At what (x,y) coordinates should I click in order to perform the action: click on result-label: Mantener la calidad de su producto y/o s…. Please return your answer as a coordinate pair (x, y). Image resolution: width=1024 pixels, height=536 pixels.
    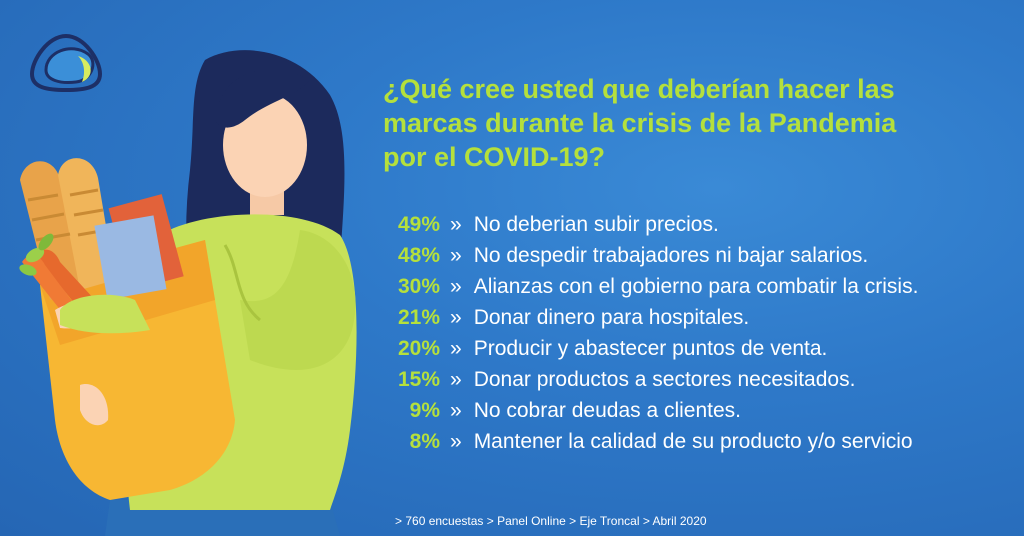
    Looking at the image, I should click on (693, 441).